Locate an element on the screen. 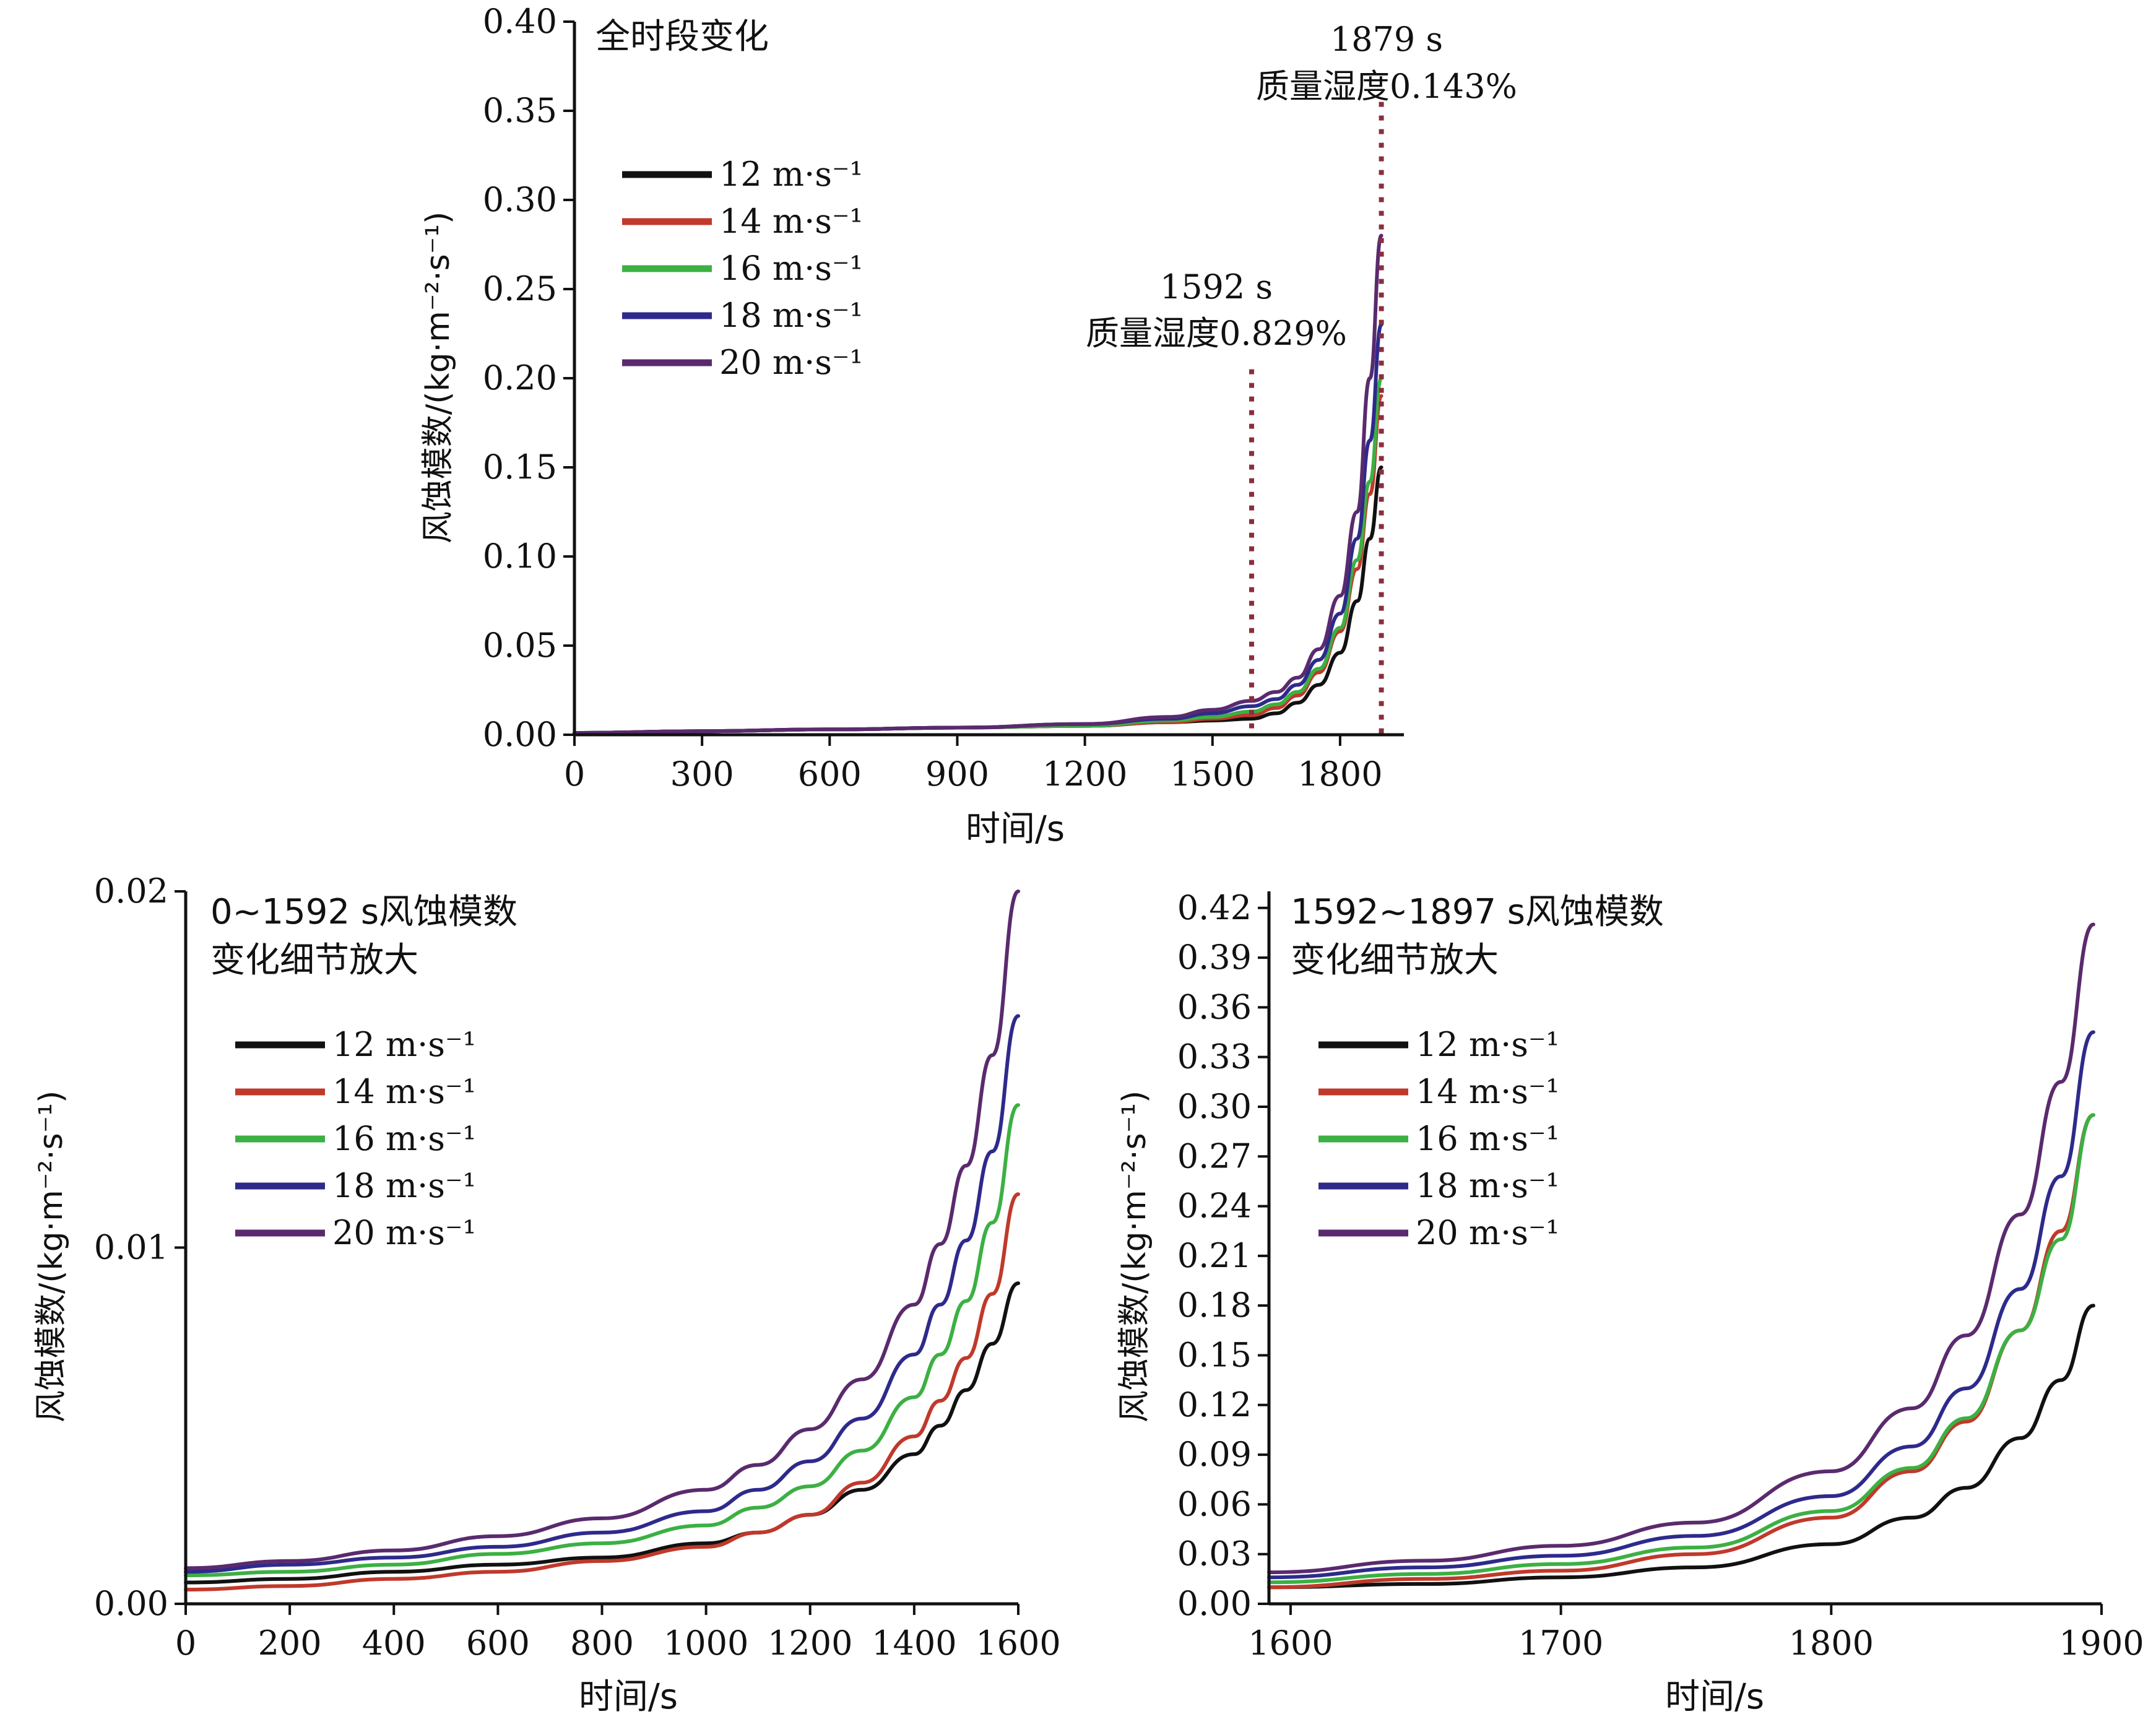  right-legend: 12 m·s⁻¹ 14 m·s⁻¹ 16 m·s⁻¹ 18 m·s⁻¹ 20 m·s⁻¹ is located at coordinates (1438, 1138).